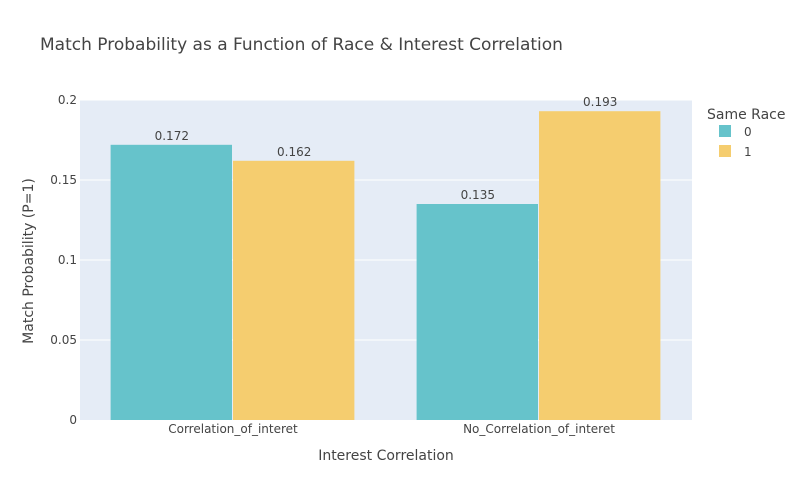 Image resolution: width=800 pixels, height=500 pixels. I want to click on x-tick-label: Correlation_of_interet, so click(233, 429).